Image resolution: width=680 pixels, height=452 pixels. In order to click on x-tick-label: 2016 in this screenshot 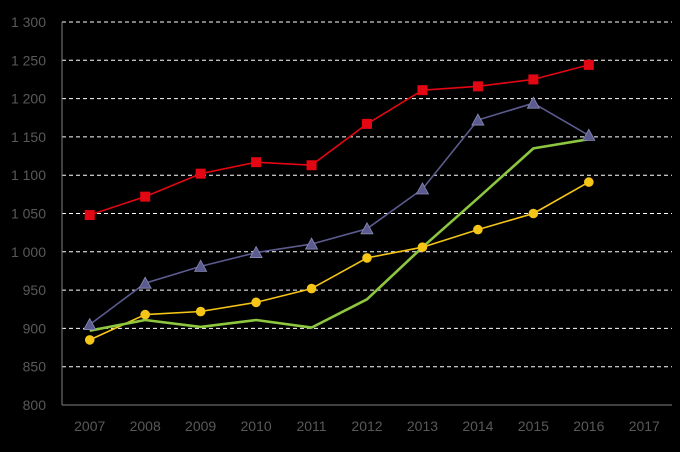, I will do `click(588, 426)`.